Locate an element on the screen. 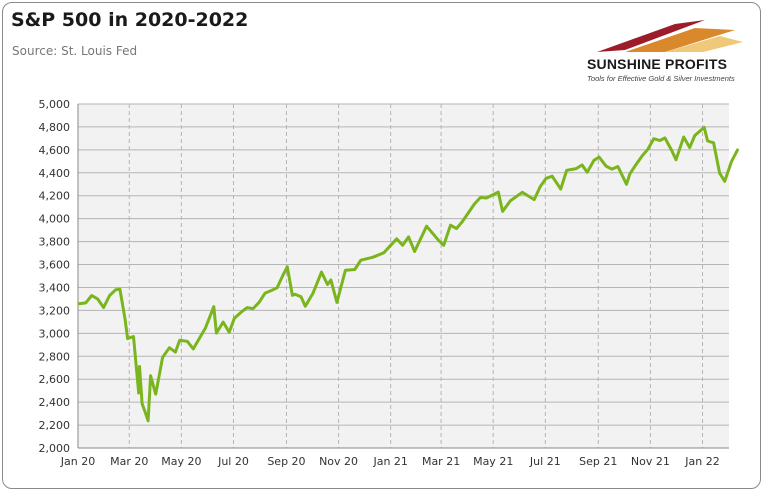  x-tick-label: May 20 is located at coordinates (181, 461).